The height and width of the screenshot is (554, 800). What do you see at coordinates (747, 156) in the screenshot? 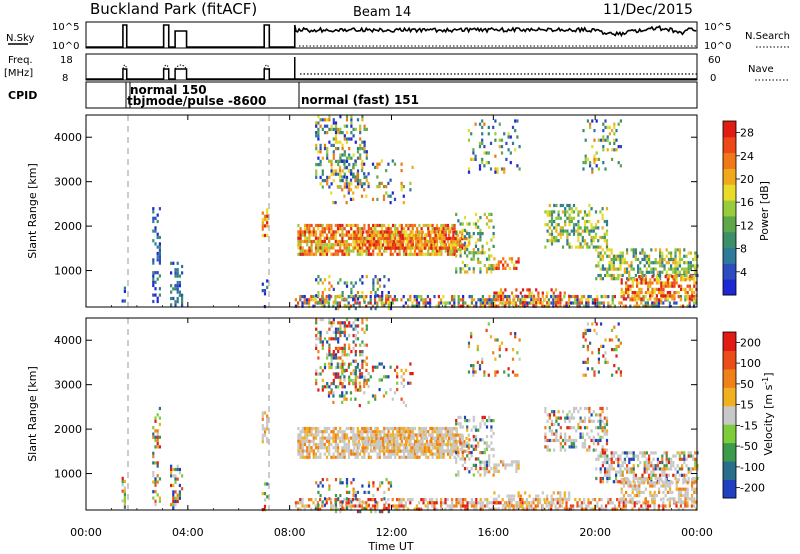
I see `colorbar-tick-label: 24` at bounding box center [747, 156].